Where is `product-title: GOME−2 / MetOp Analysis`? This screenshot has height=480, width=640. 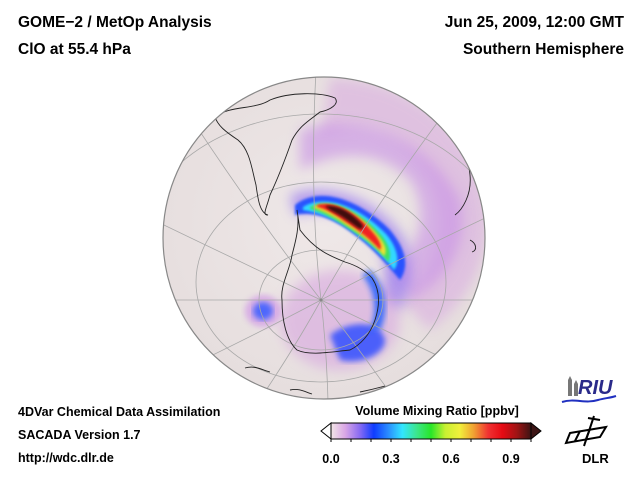 product-title: GOME−2 / MetOp Analysis is located at coordinates (115, 22).